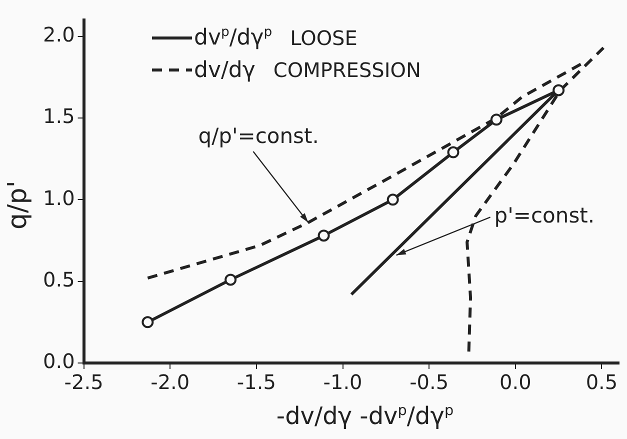 The height and width of the screenshot is (439, 627). Describe the element at coordinates (256, 382) in the screenshot. I see `x-tick-label: -1.5` at that location.